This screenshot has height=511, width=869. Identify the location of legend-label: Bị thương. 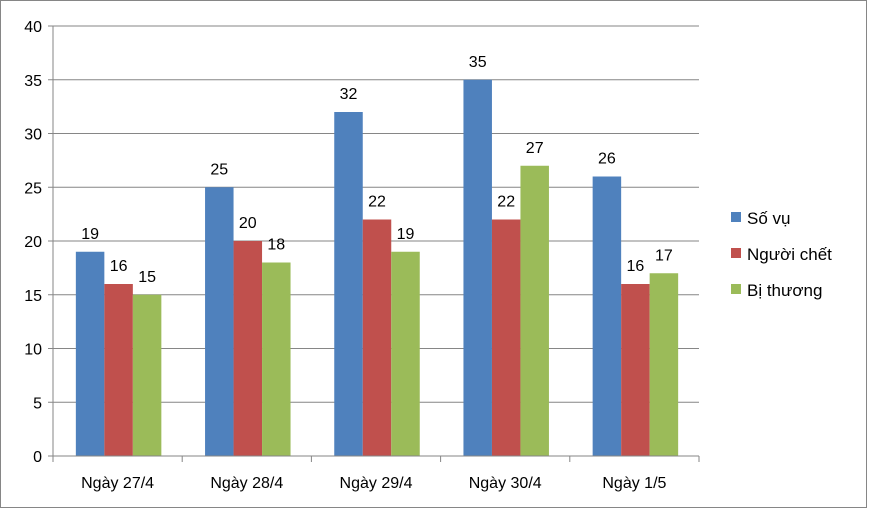
(784, 290).